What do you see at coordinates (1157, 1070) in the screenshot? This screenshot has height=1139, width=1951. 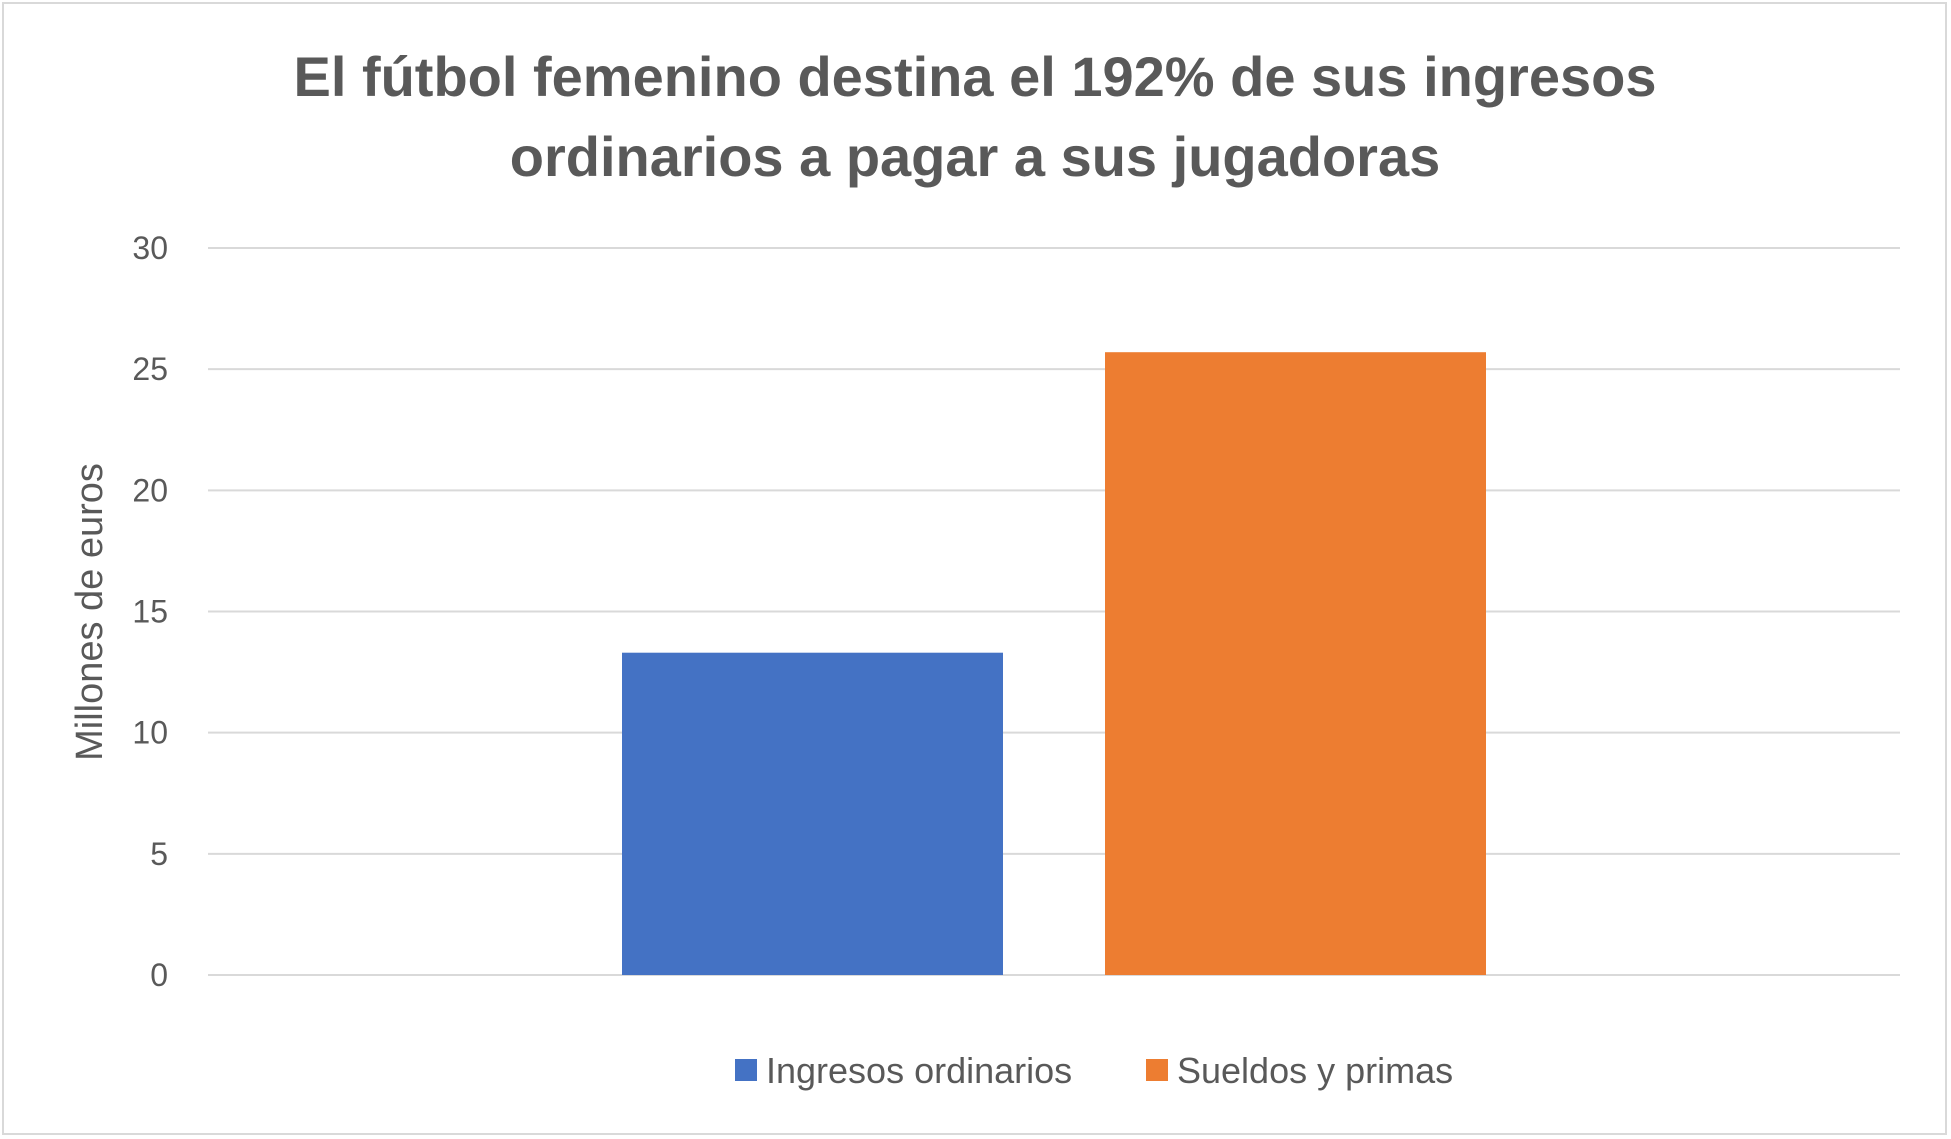 I see `legend-swatch-sueldos` at bounding box center [1157, 1070].